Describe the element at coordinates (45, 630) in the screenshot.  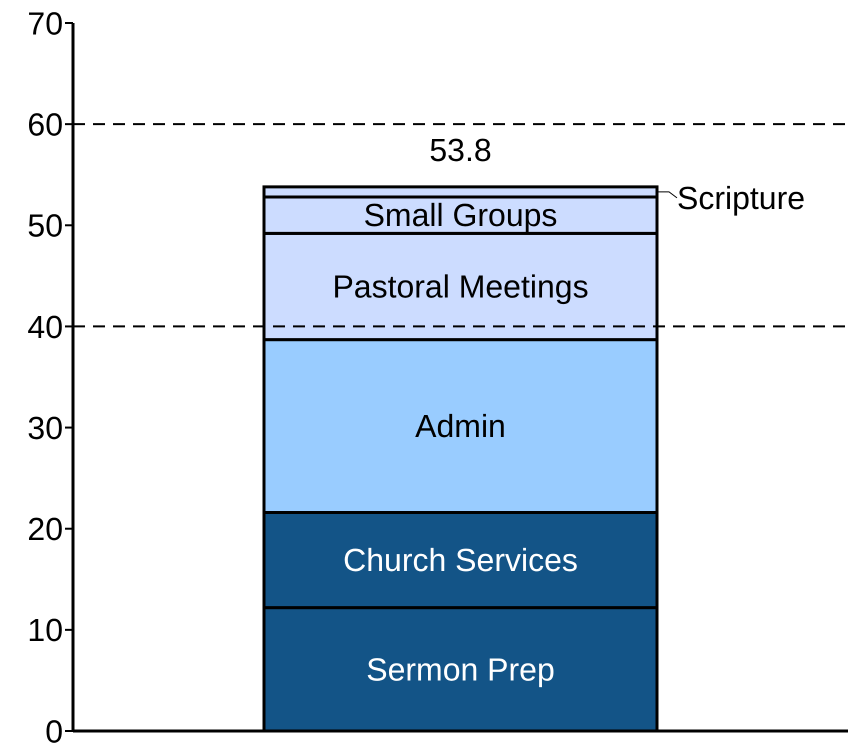
I see `y-tick-label: 10` at that location.